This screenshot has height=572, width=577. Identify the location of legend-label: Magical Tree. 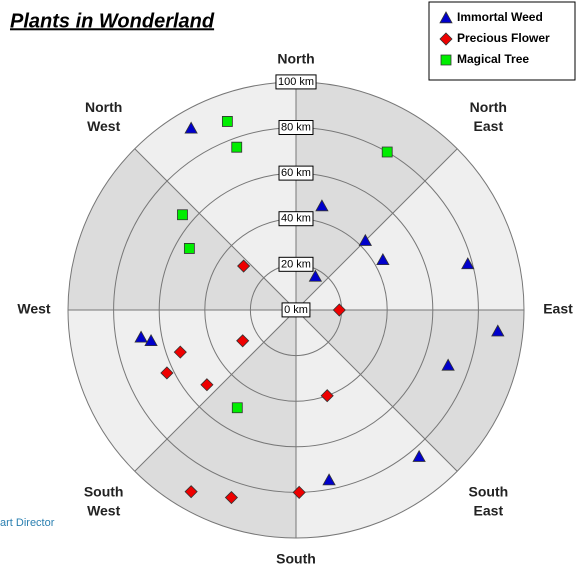
(493, 59).